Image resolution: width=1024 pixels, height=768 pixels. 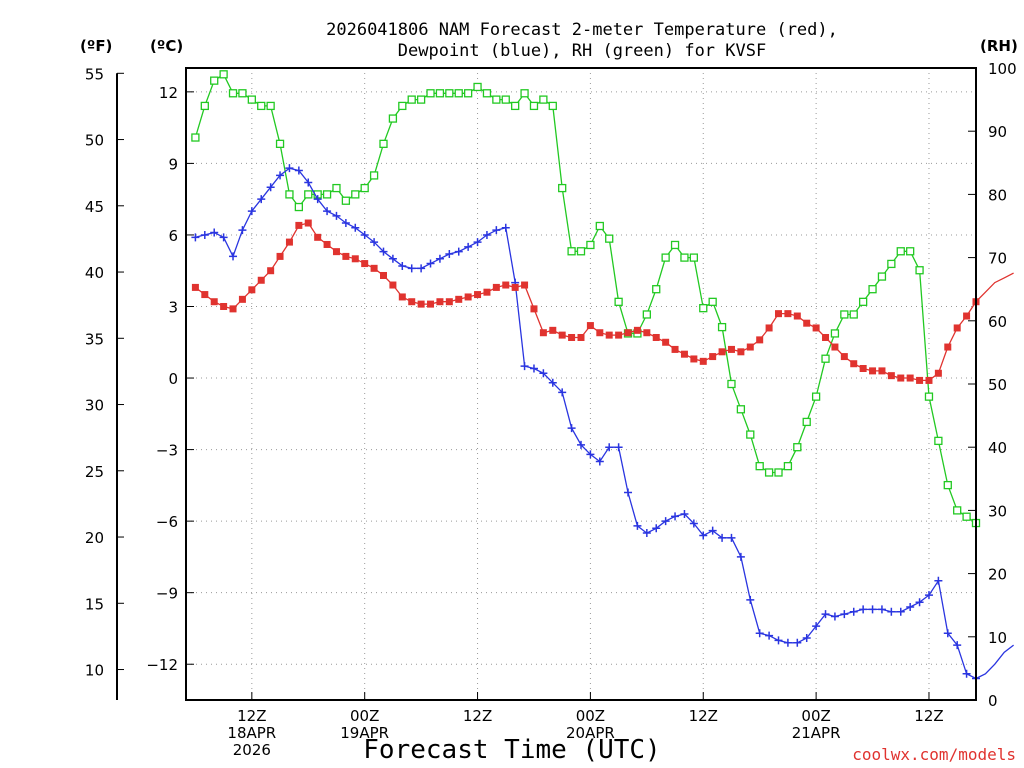 What do you see at coordinates (173, 164) in the screenshot?
I see `celsius-tick-label: 9` at bounding box center [173, 164].